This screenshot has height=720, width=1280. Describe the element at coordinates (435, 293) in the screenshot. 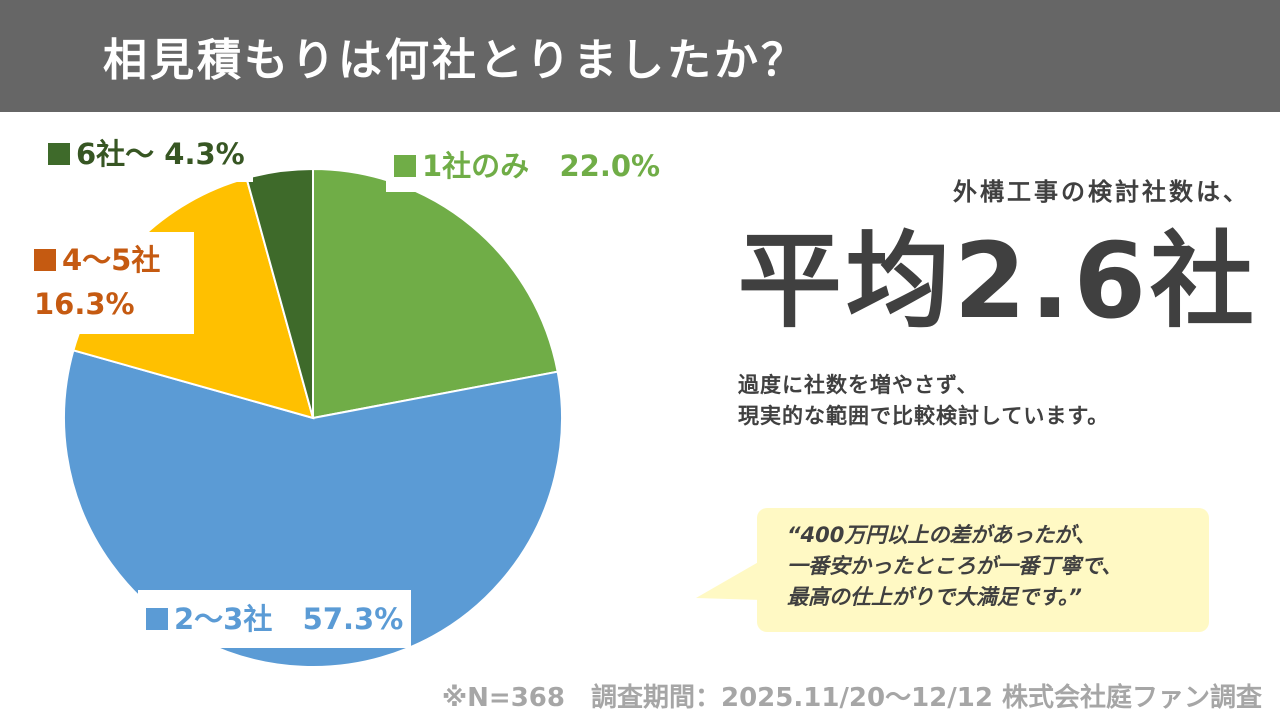

I see `pie-slice-one` at that location.